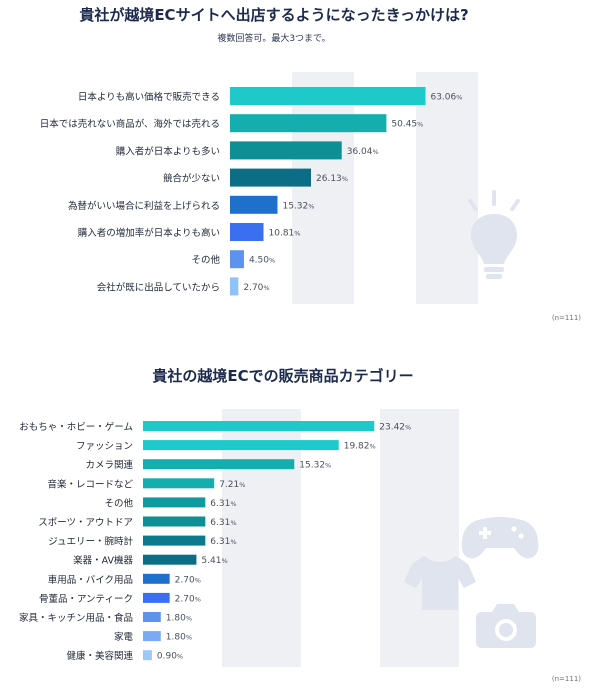 This screenshot has width=600, height=695. What do you see at coordinates (76, 427) in the screenshot?
I see `category-label: おもちゃ・ホビー・ゲーム` at bounding box center [76, 427].